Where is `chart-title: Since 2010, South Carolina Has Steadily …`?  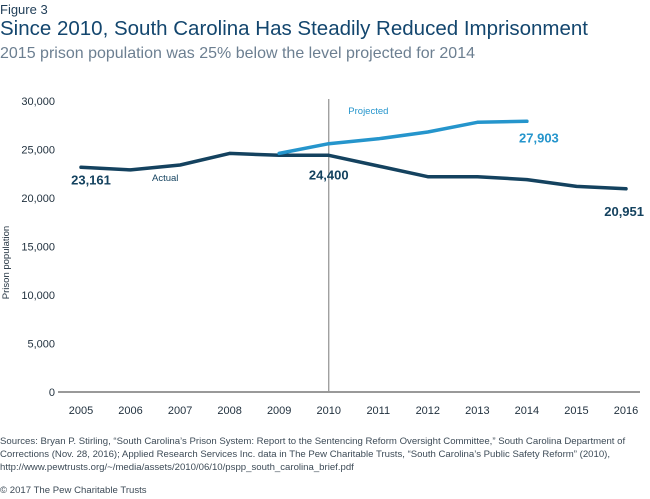 chart-title: Since 2010, South Carolina Has Steadily … is located at coordinates (294, 28).